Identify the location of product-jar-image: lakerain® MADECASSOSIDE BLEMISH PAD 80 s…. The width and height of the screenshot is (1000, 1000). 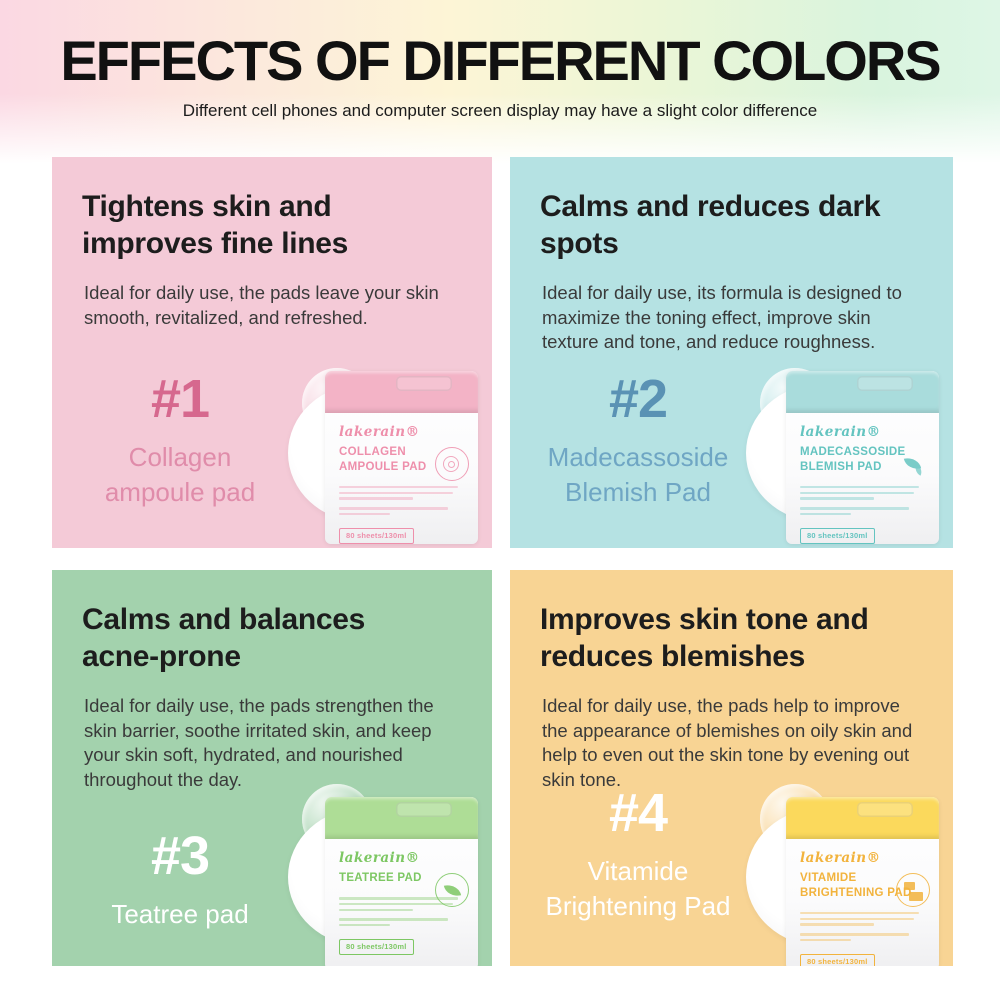
(862, 457).